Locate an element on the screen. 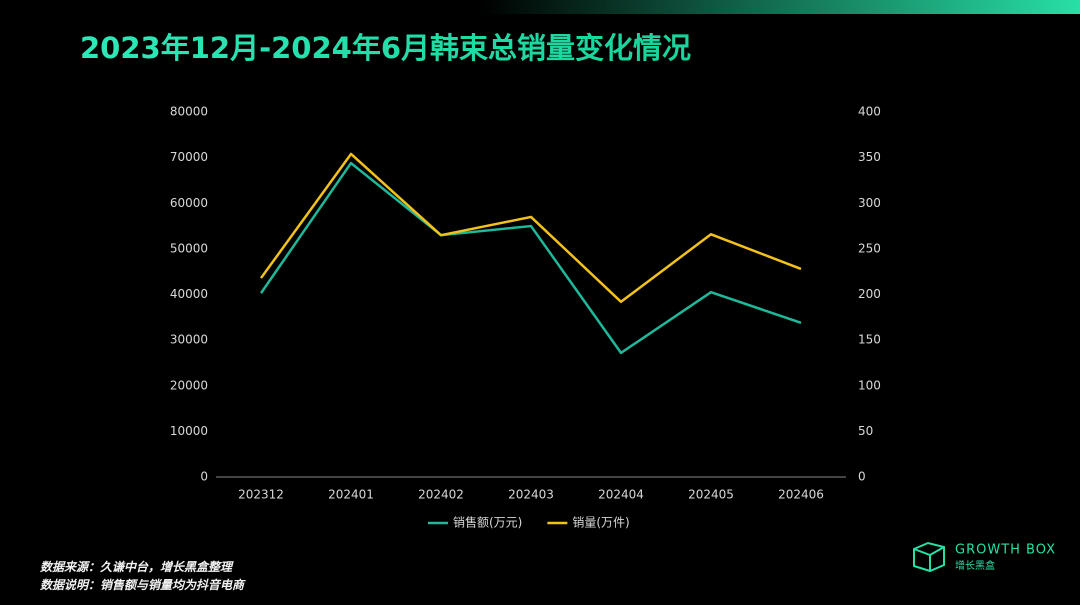 This screenshot has width=1080, height=605. logo-name: GROWTH BOX is located at coordinates (1005, 550).